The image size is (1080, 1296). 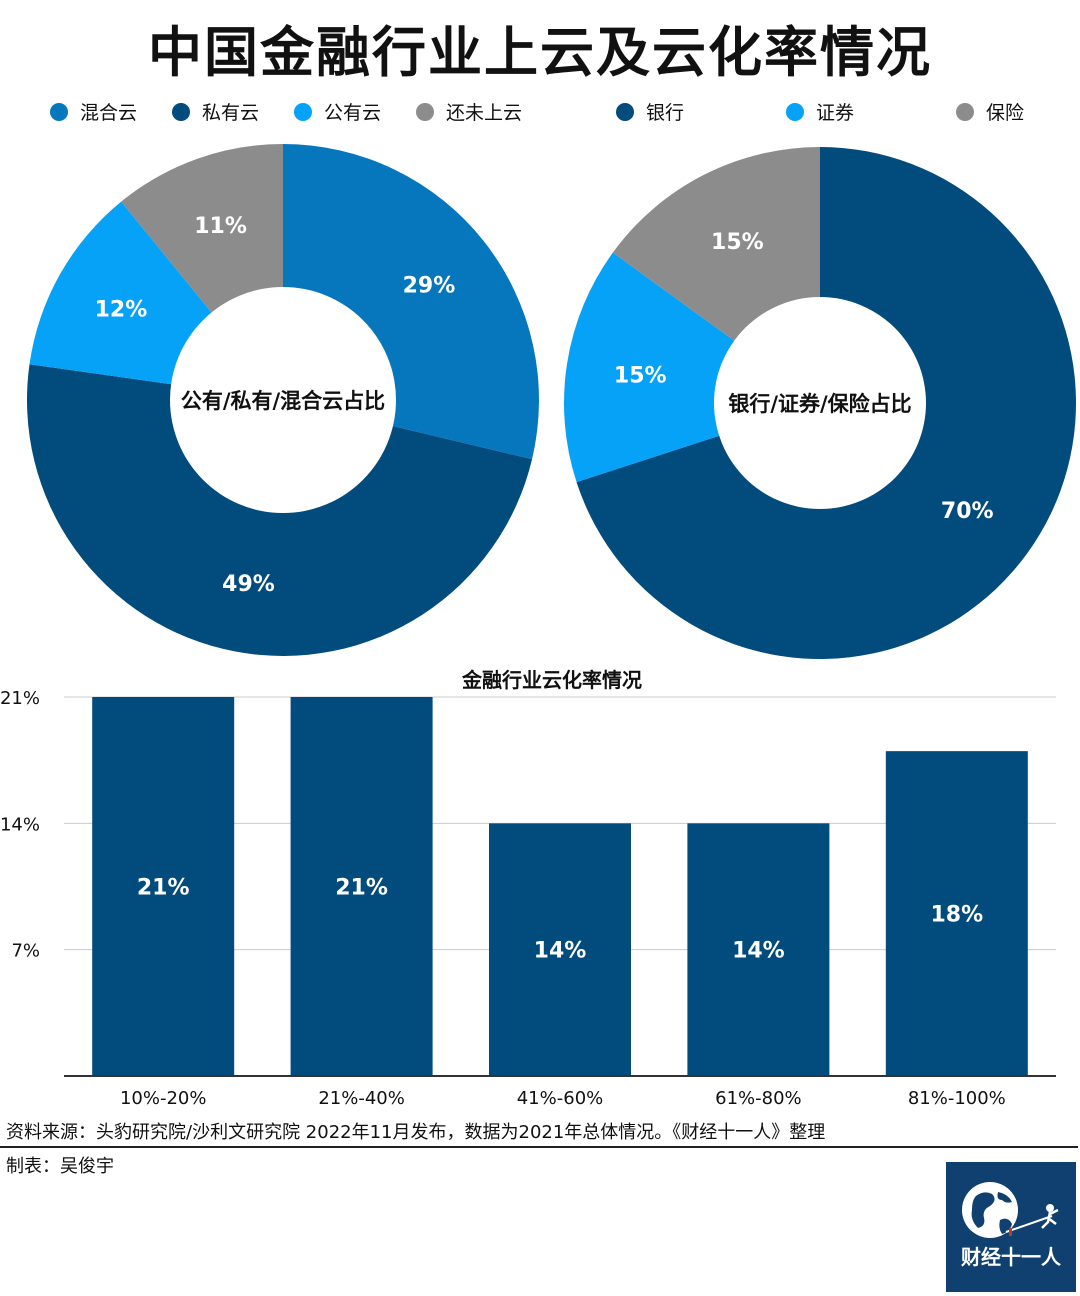 I want to click on legend-label: 公有云, so click(x=353, y=113).